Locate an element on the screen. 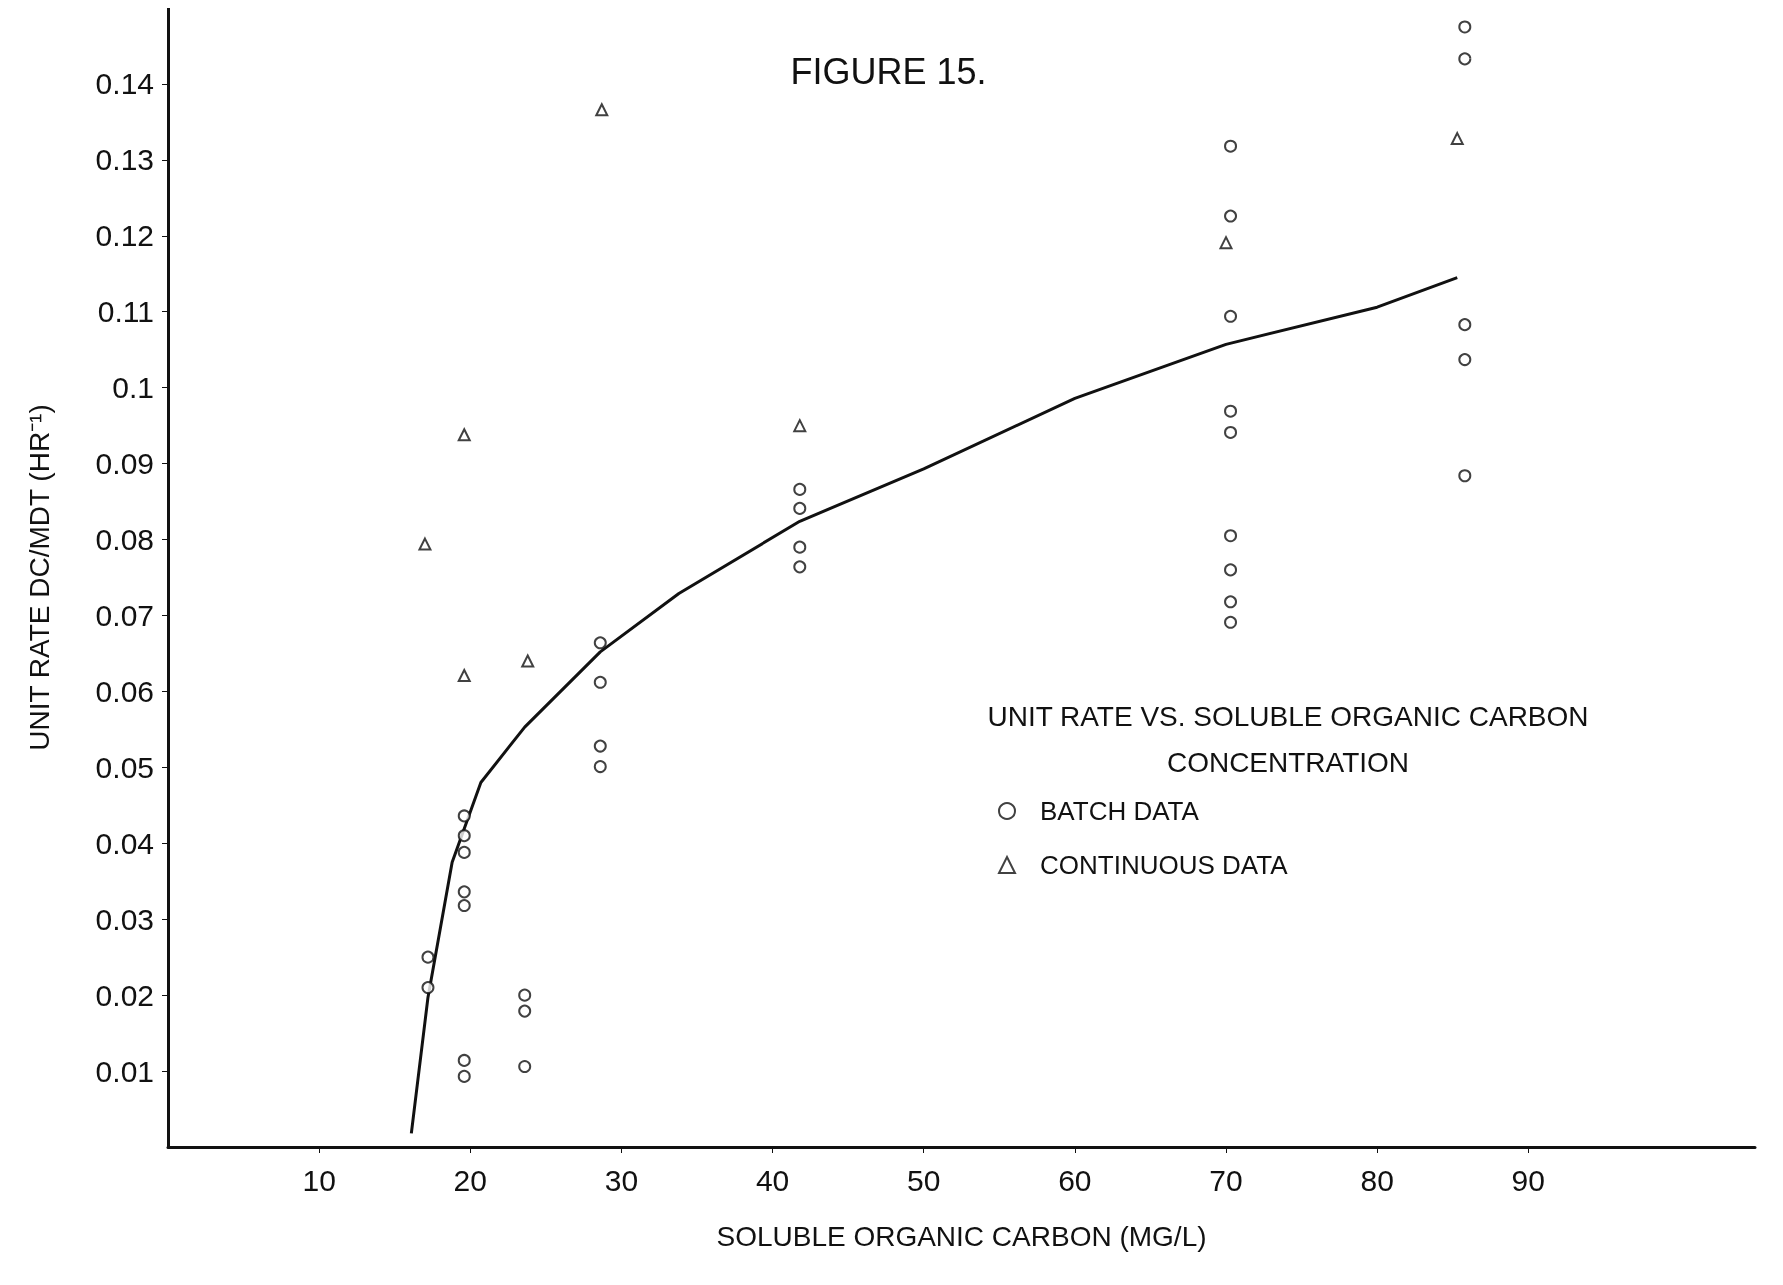 The width and height of the screenshot is (1783, 1285). legend-title: UNIT RATE VS. SOLUBLE ORGANIC CARBON CONCENTRATION is located at coordinates (1288, 739).